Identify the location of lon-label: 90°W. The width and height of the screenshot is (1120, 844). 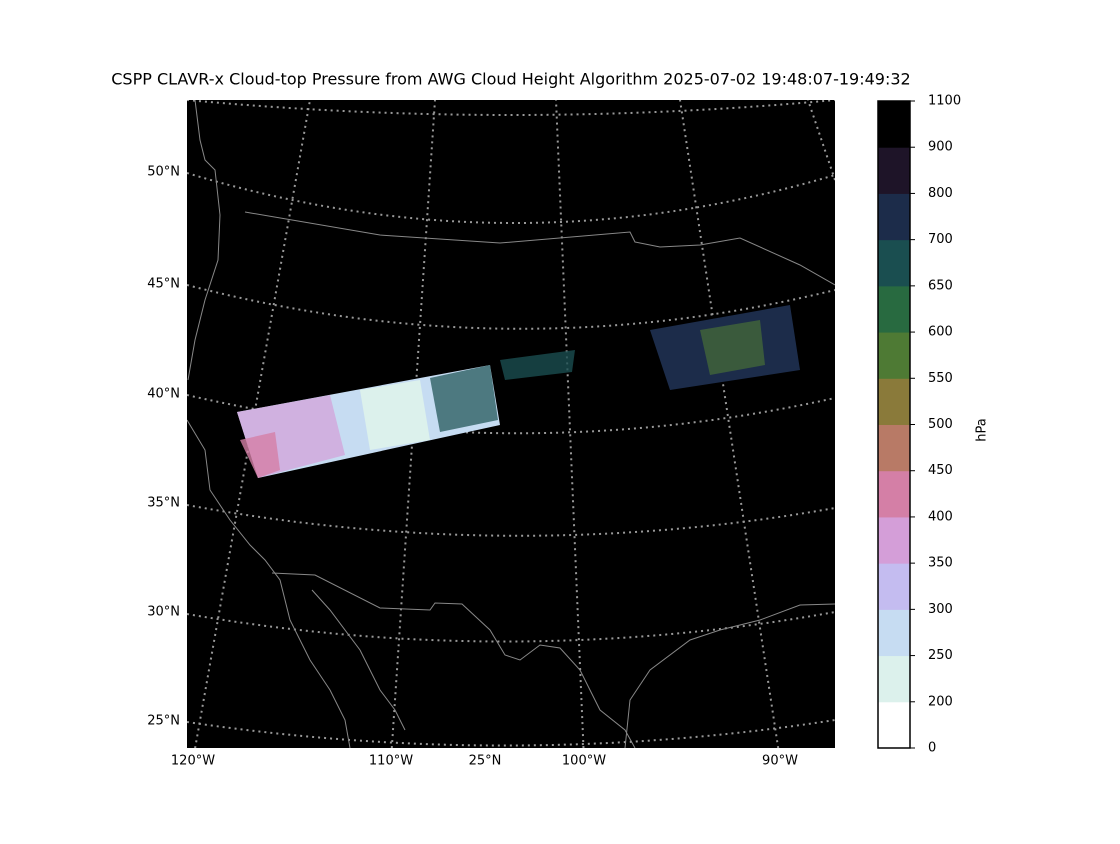
(780, 761).